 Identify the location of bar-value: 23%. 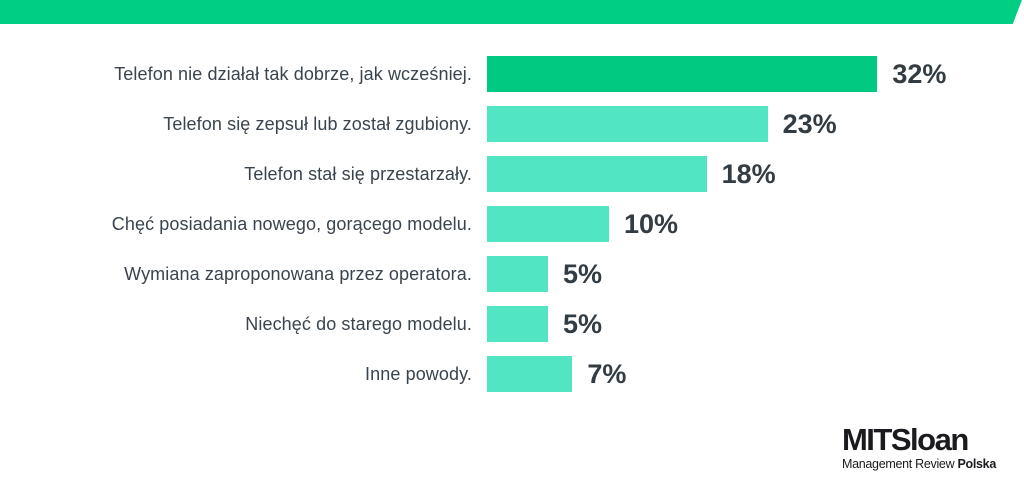
(809, 123).